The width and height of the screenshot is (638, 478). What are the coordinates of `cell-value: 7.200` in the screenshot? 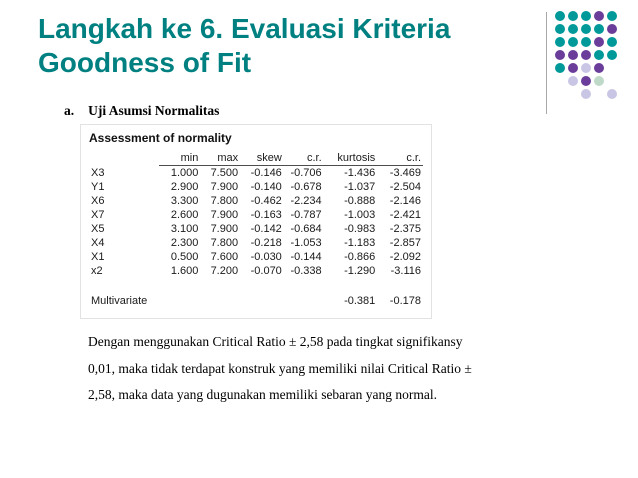 It's located at (224, 271).